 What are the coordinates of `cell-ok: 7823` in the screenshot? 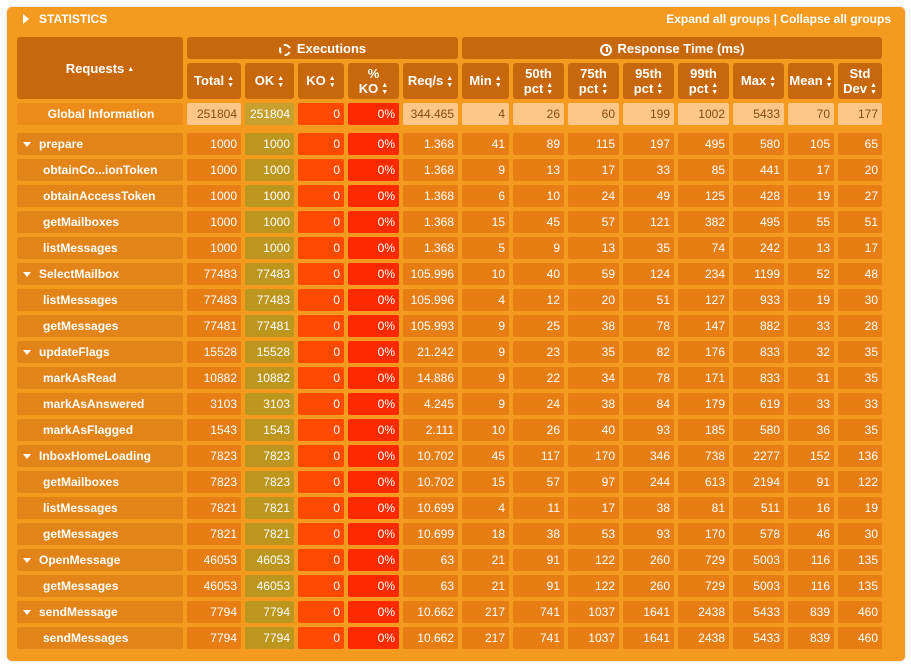 It's located at (269, 482).